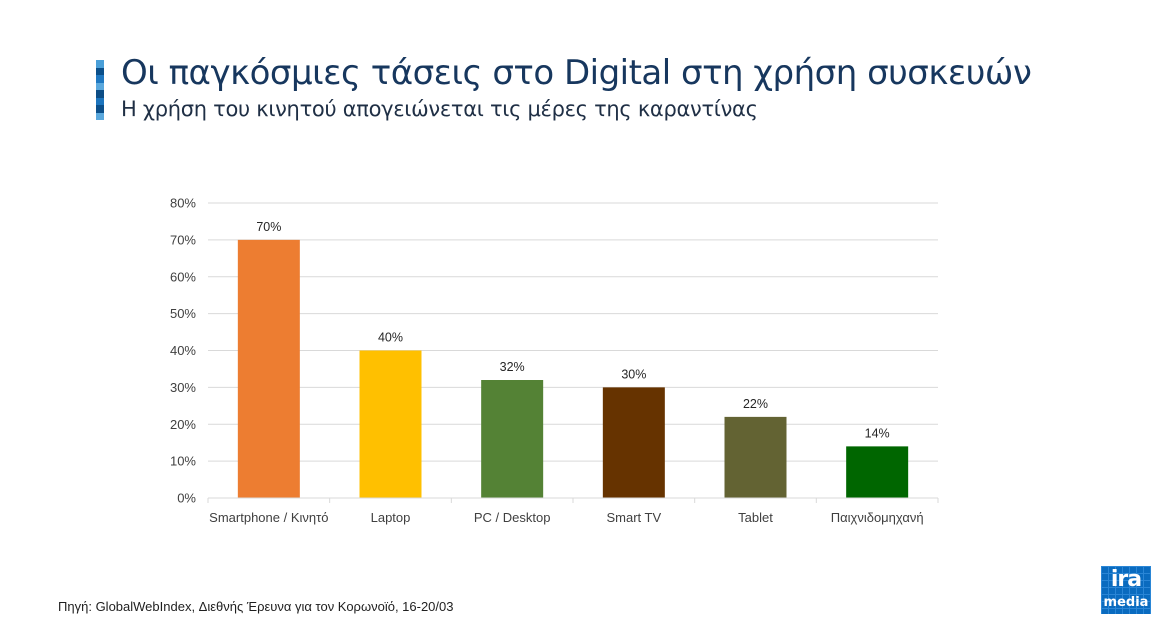  What do you see at coordinates (183, 276) in the screenshot?
I see `y-tick-label: 60%` at bounding box center [183, 276].